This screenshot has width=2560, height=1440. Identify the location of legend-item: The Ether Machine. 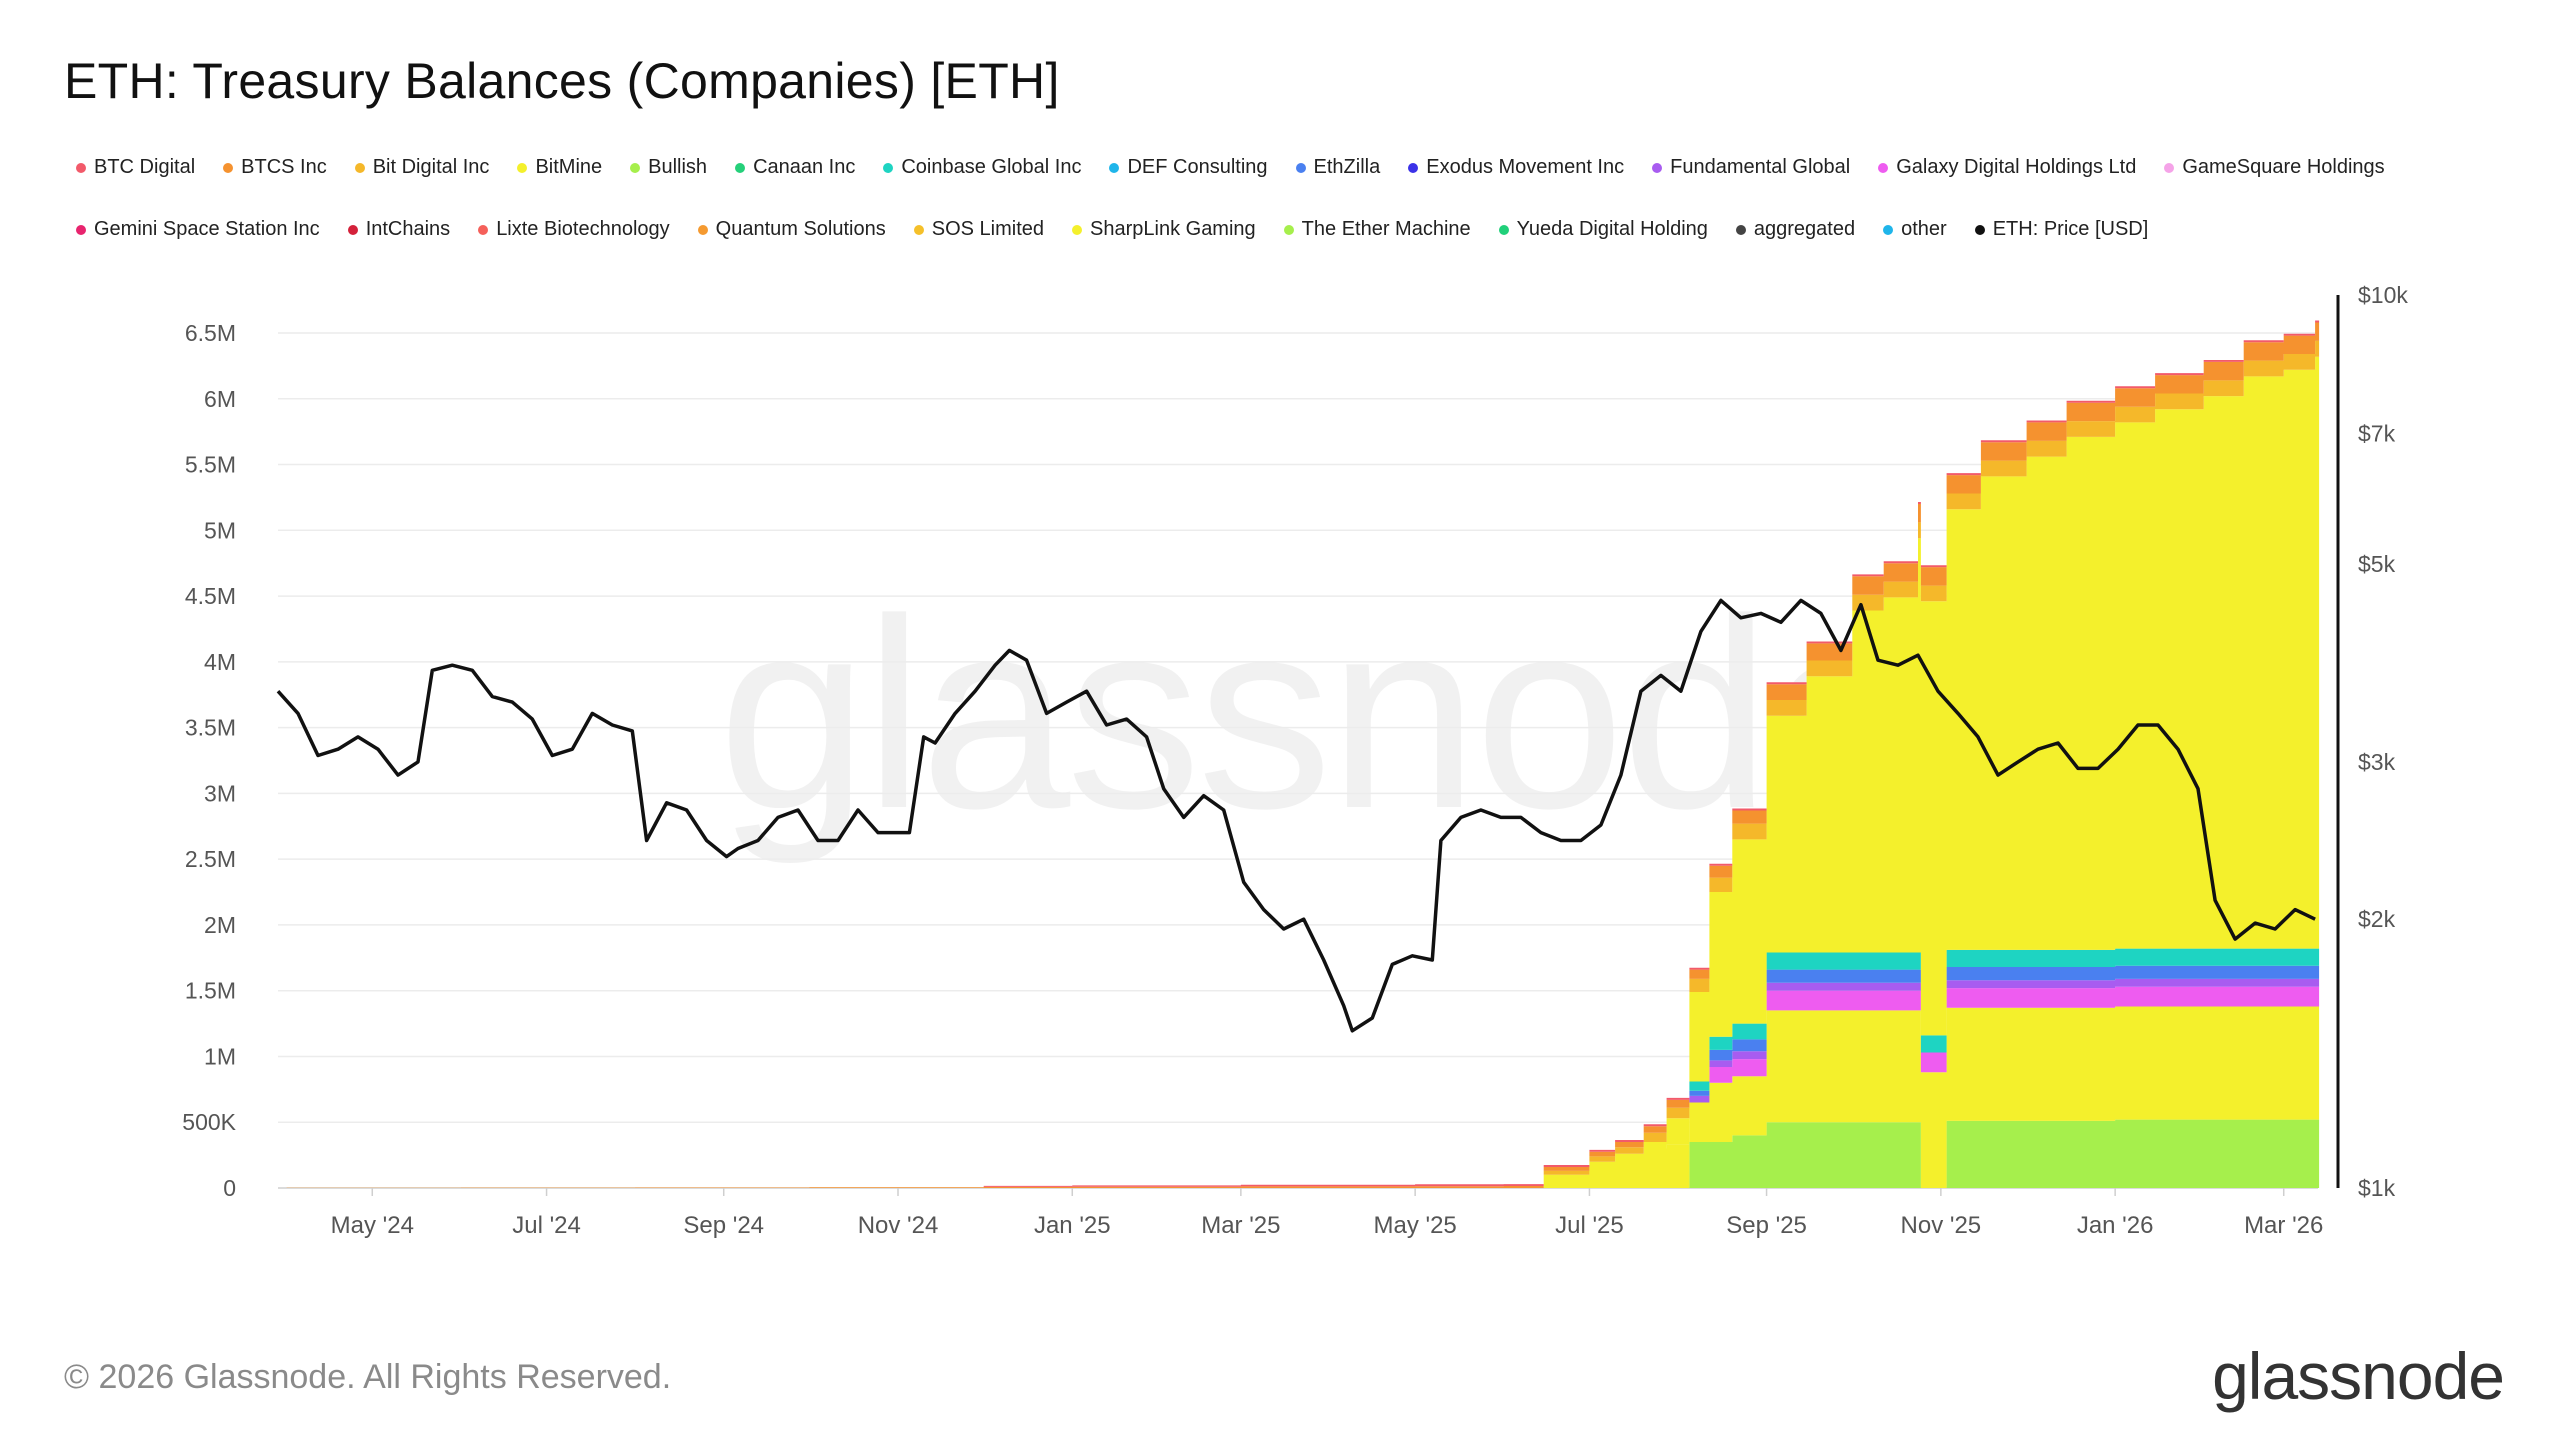
(1377, 229).